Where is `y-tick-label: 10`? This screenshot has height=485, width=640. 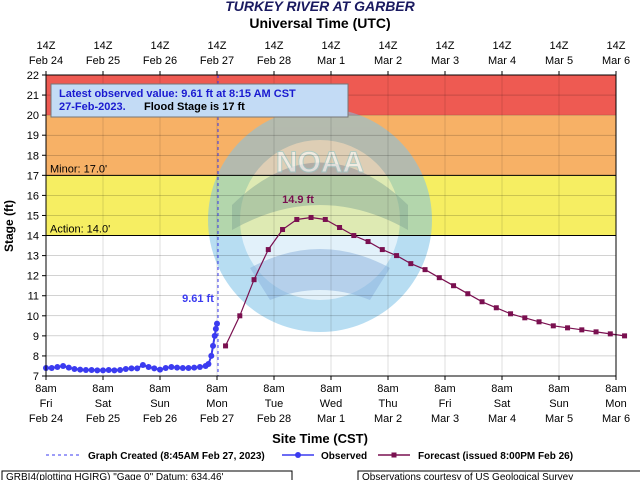
y-tick-label: 10 is located at coordinates (33, 317).